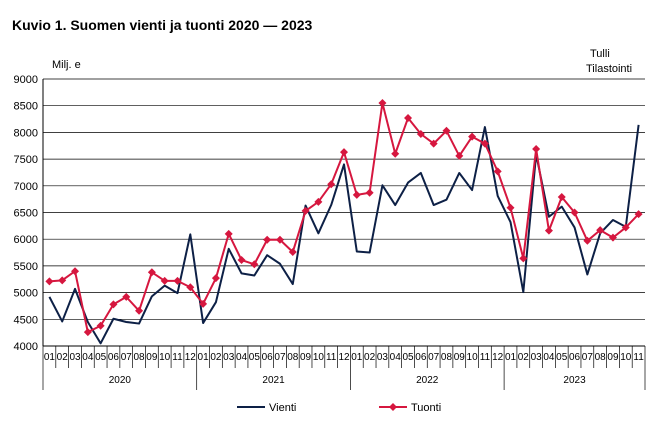 The width and height of the screenshot is (661, 432). I want to click on y-tick-label: 5500, so click(26, 267).